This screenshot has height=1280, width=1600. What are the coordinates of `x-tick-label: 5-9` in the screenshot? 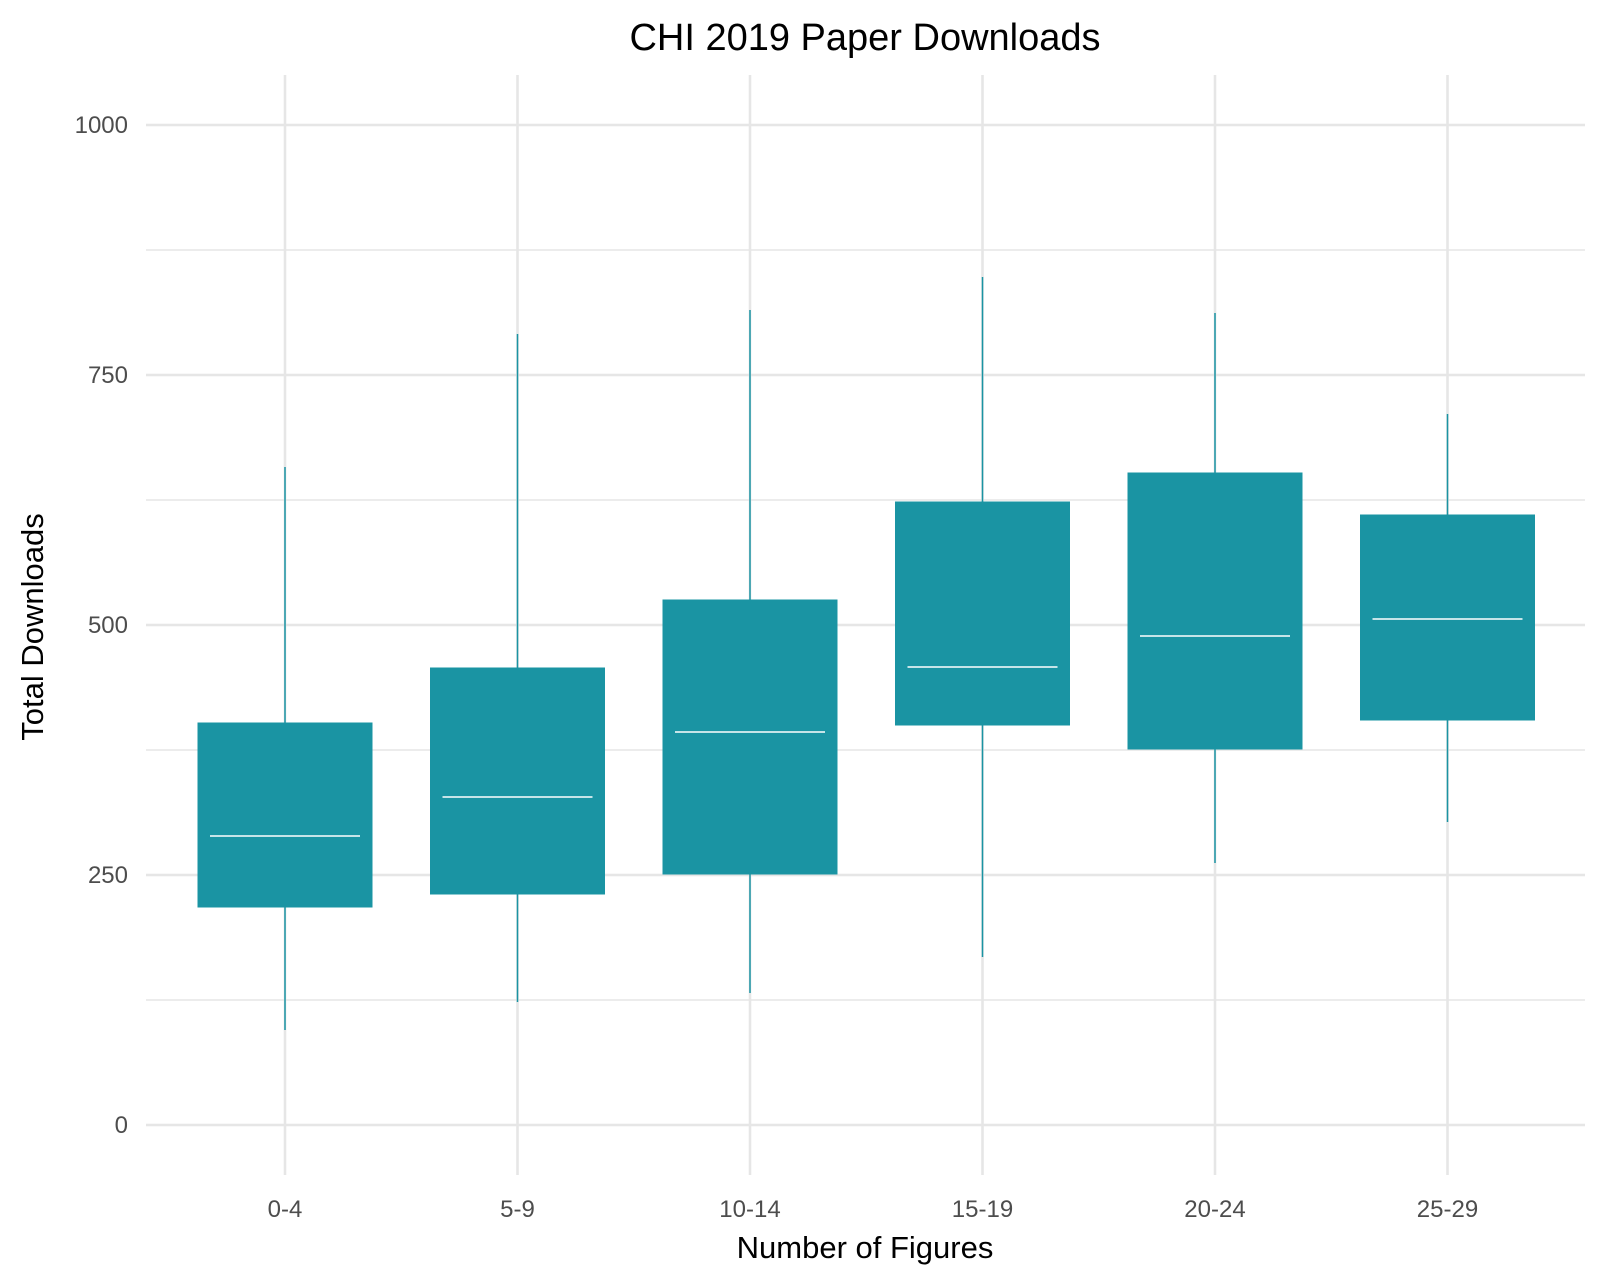 It's located at (517, 1209).